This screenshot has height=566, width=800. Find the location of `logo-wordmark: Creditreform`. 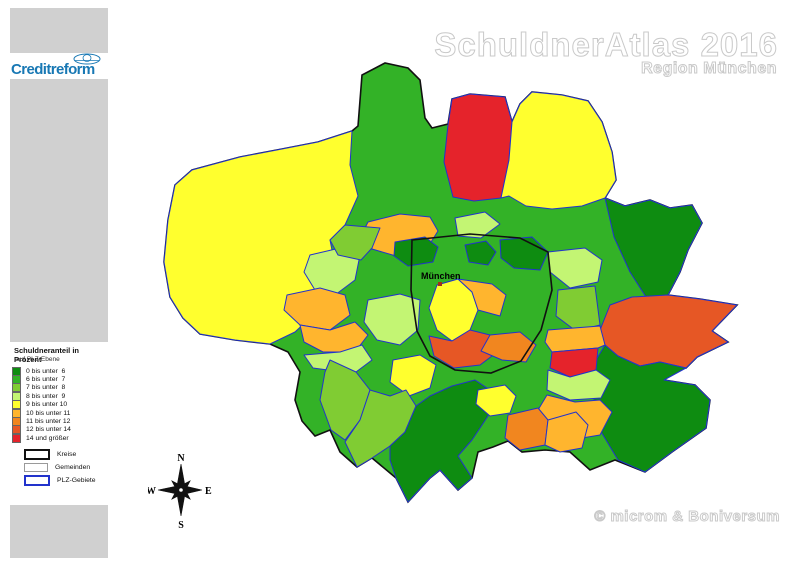

logo-wordmark: Creditreform is located at coordinates (53, 69).